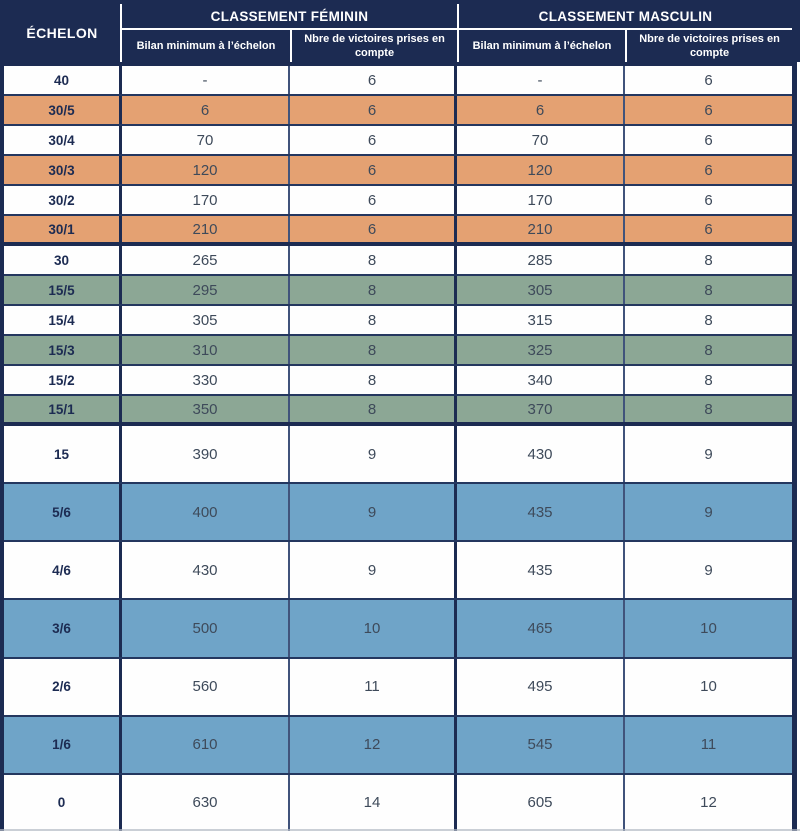 The width and height of the screenshot is (800, 831). Describe the element at coordinates (541, 260) in the screenshot. I see `masculin-bilan-cell: 285` at that location.